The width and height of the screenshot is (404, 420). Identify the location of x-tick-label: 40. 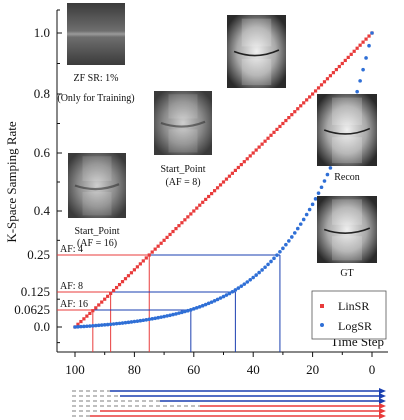
(253, 369).